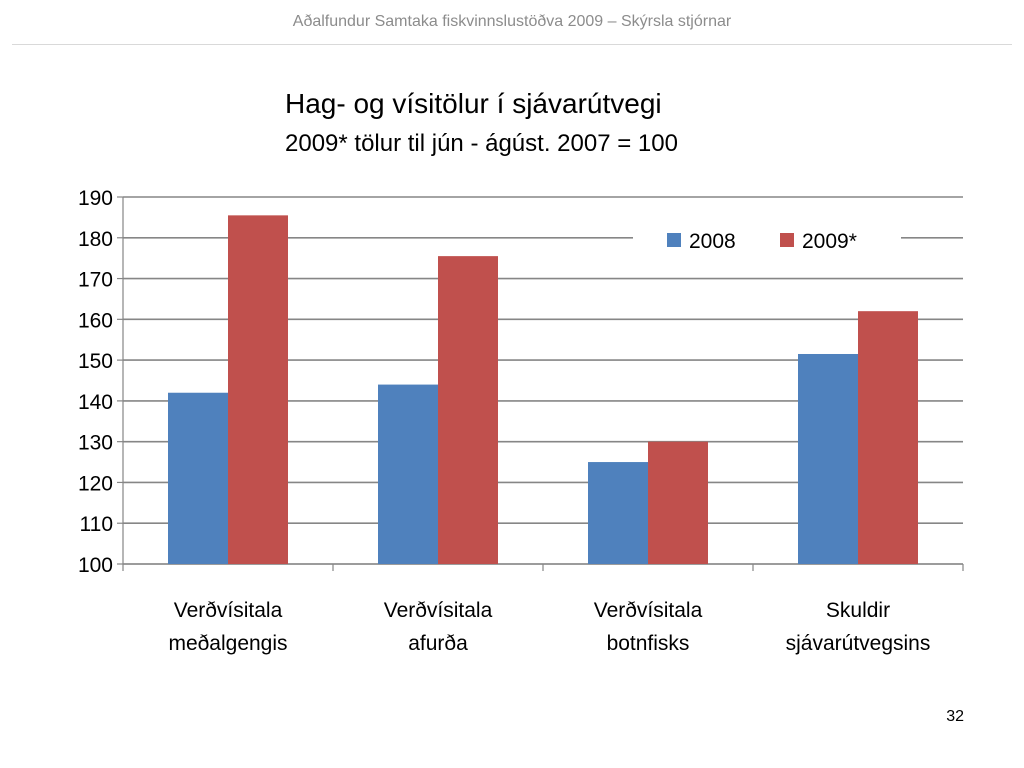 The width and height of the screenshot is (1024, 768). I want to click on chart-title: Hag- og vísitölur í sjávarútvegi, so click(473, 103).